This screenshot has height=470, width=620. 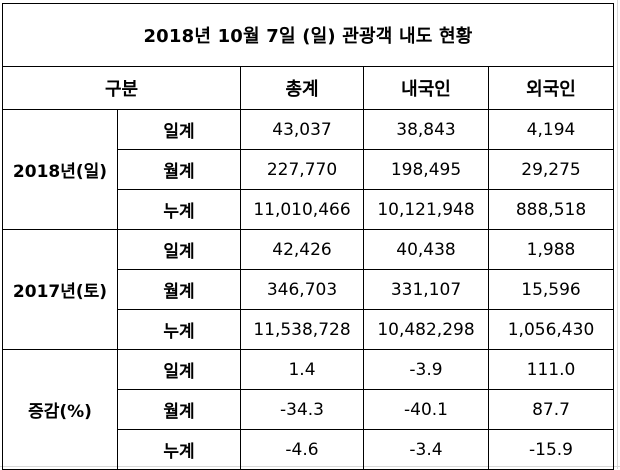 What do you see at coordinates (302, 409) in the screenshot?
I see `cell-total: -34.3` at bounding box center [302, 409].